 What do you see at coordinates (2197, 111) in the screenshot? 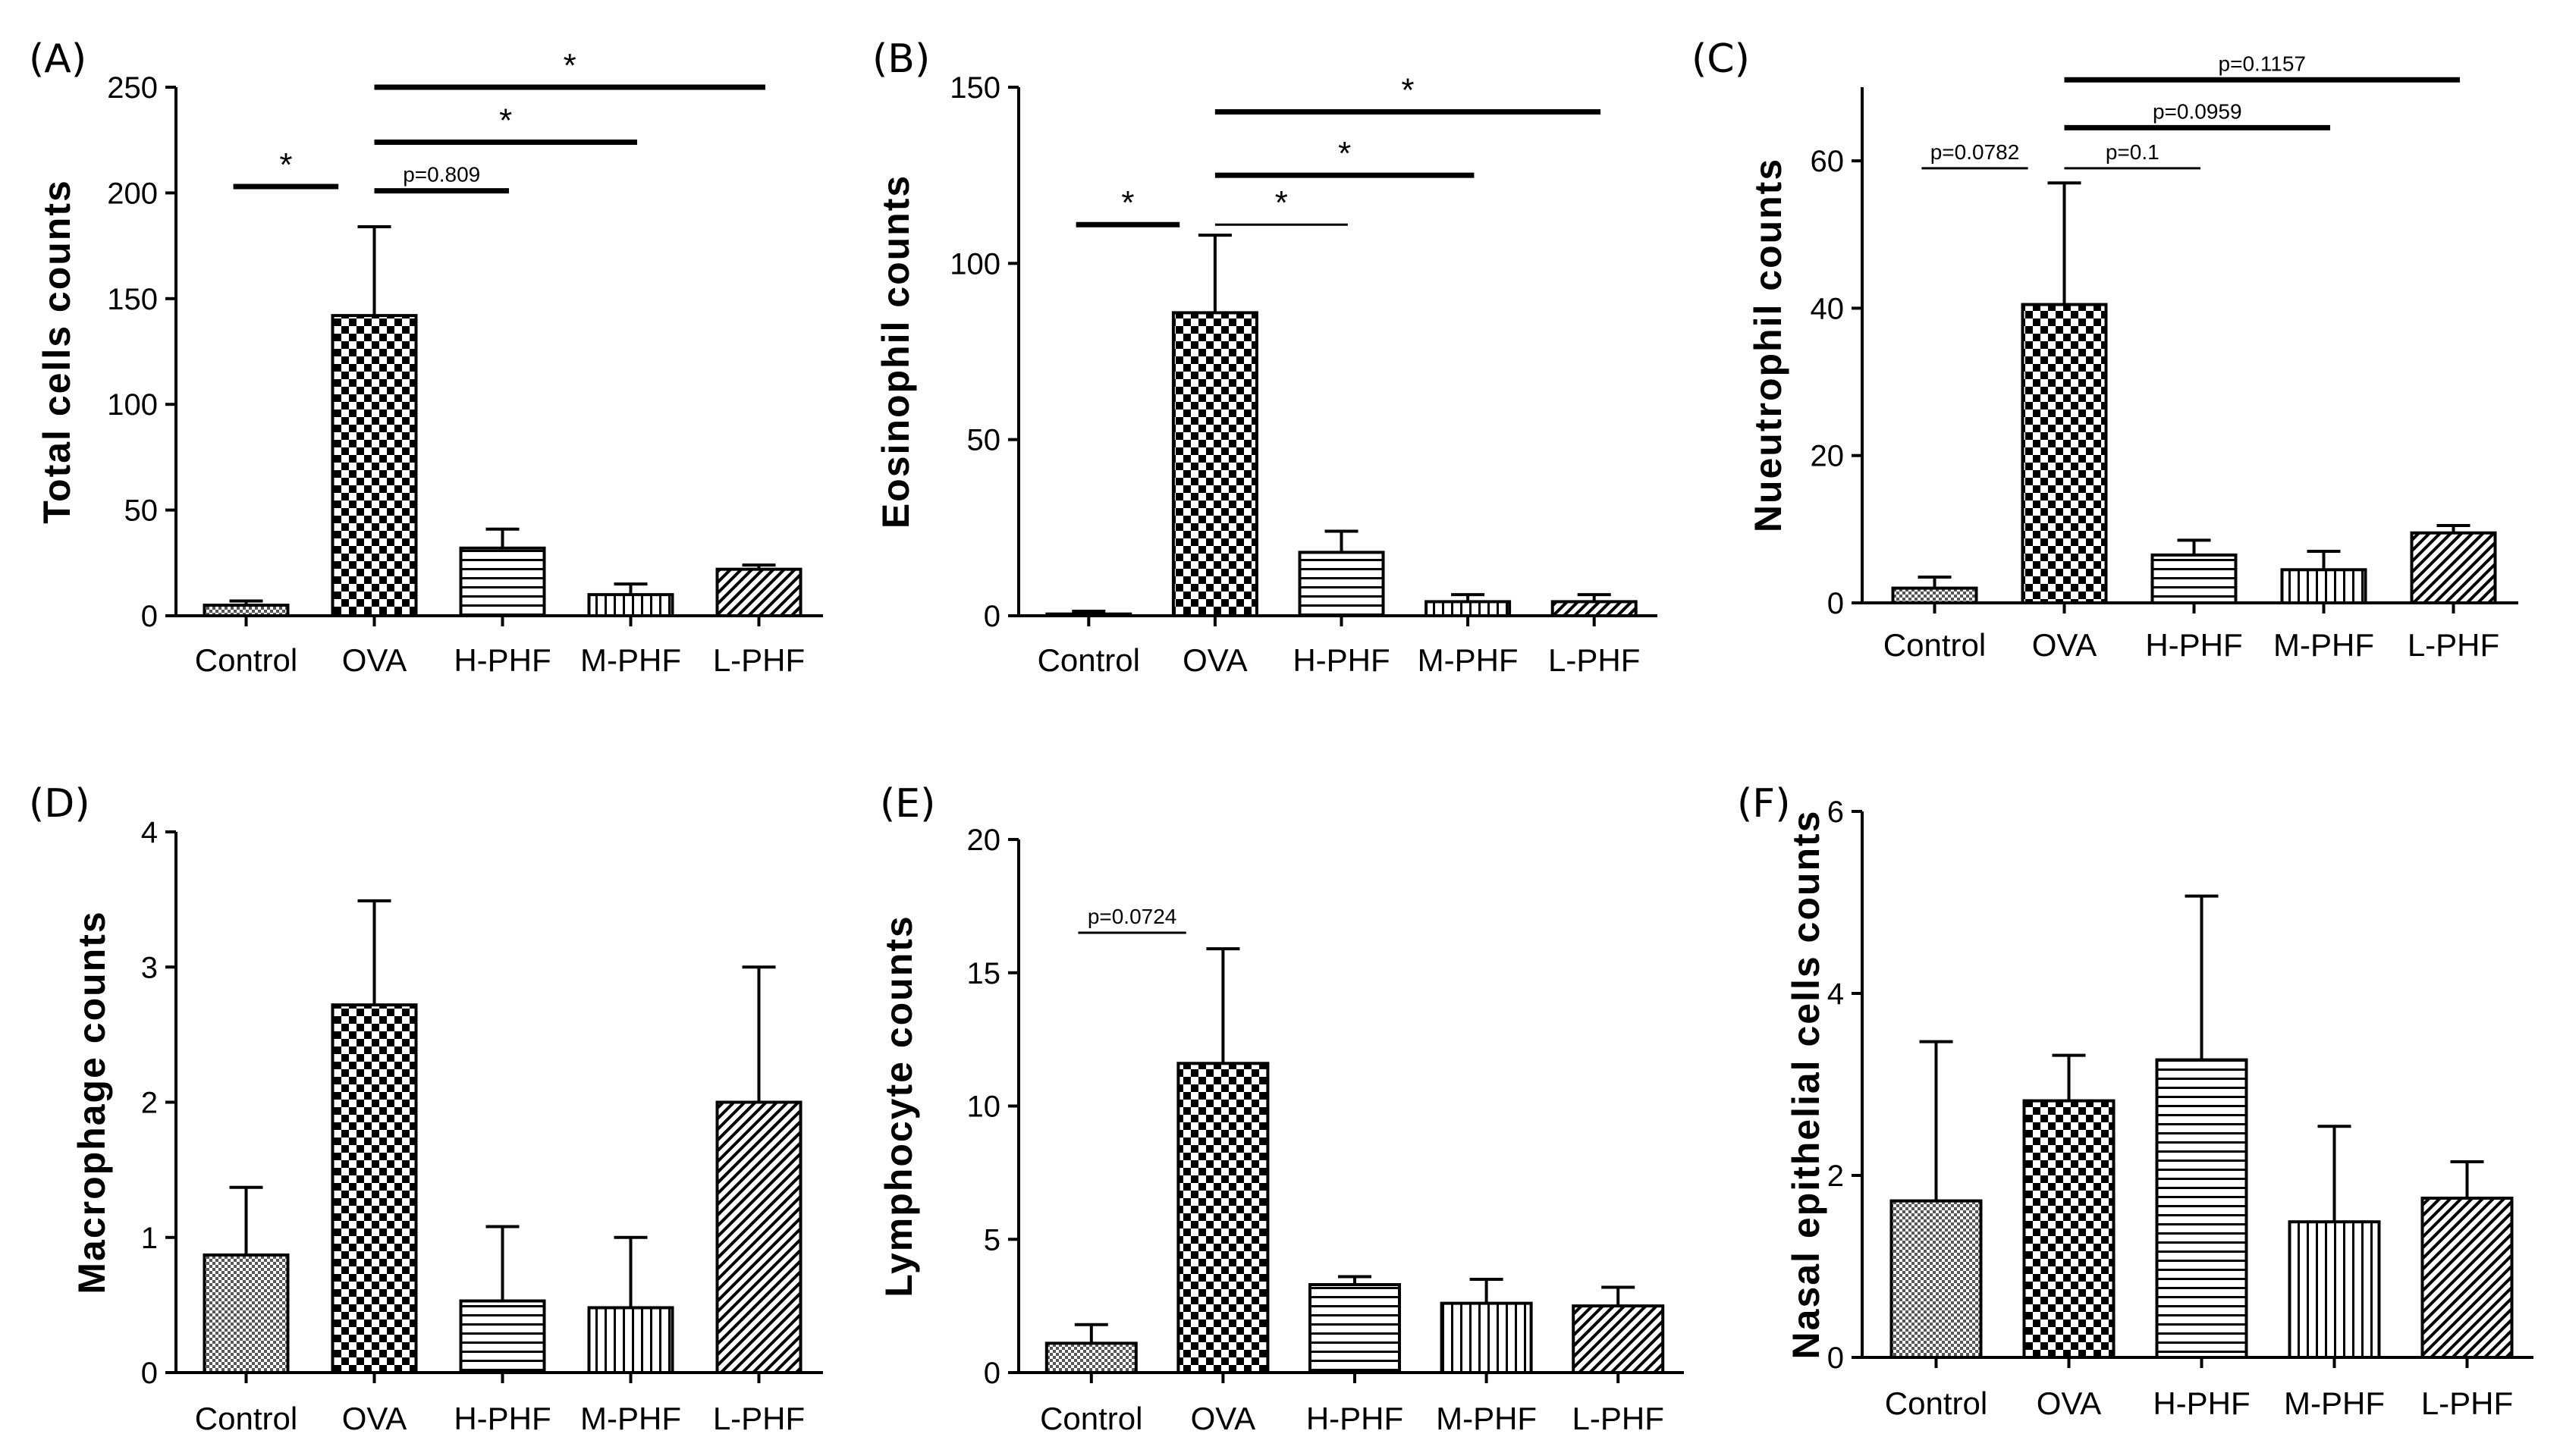
I see `significance-label: p=0.0959` at bounding box center [2197, 111].